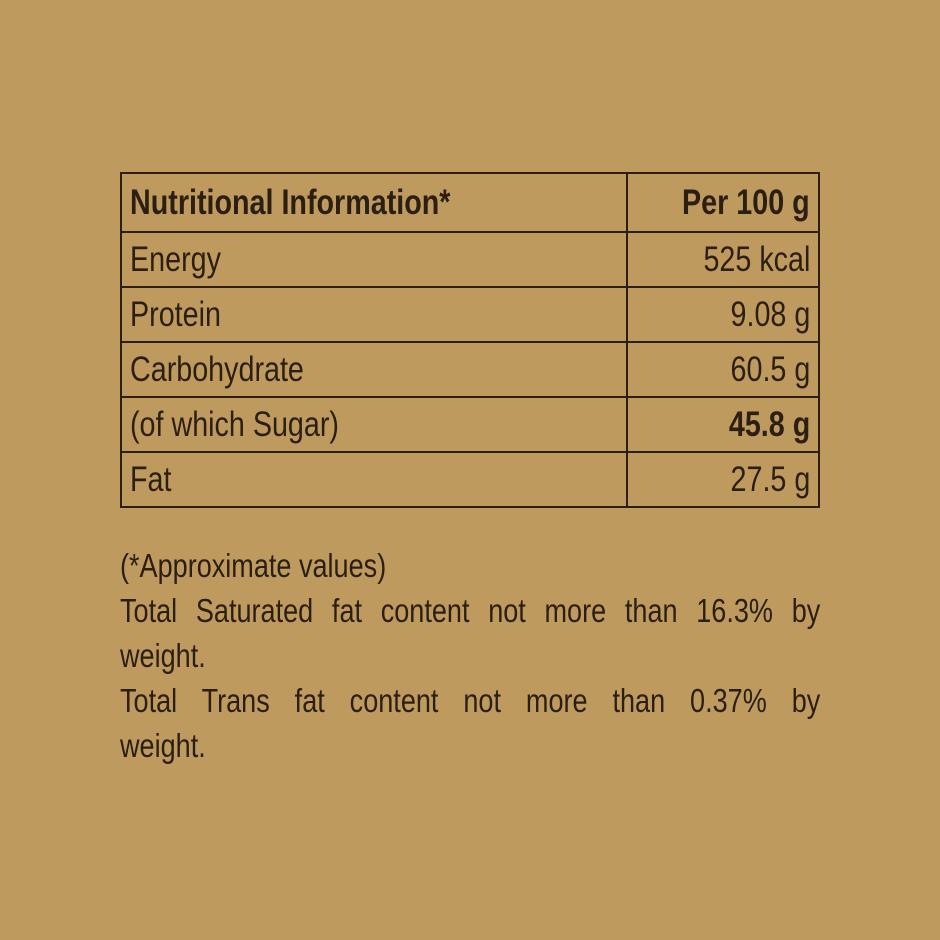 This screenshot has width=940, height=940. Describe the element at coordinates (234, 424) in the screenshot. I see `row-label: (of which Sugar)` at that location.